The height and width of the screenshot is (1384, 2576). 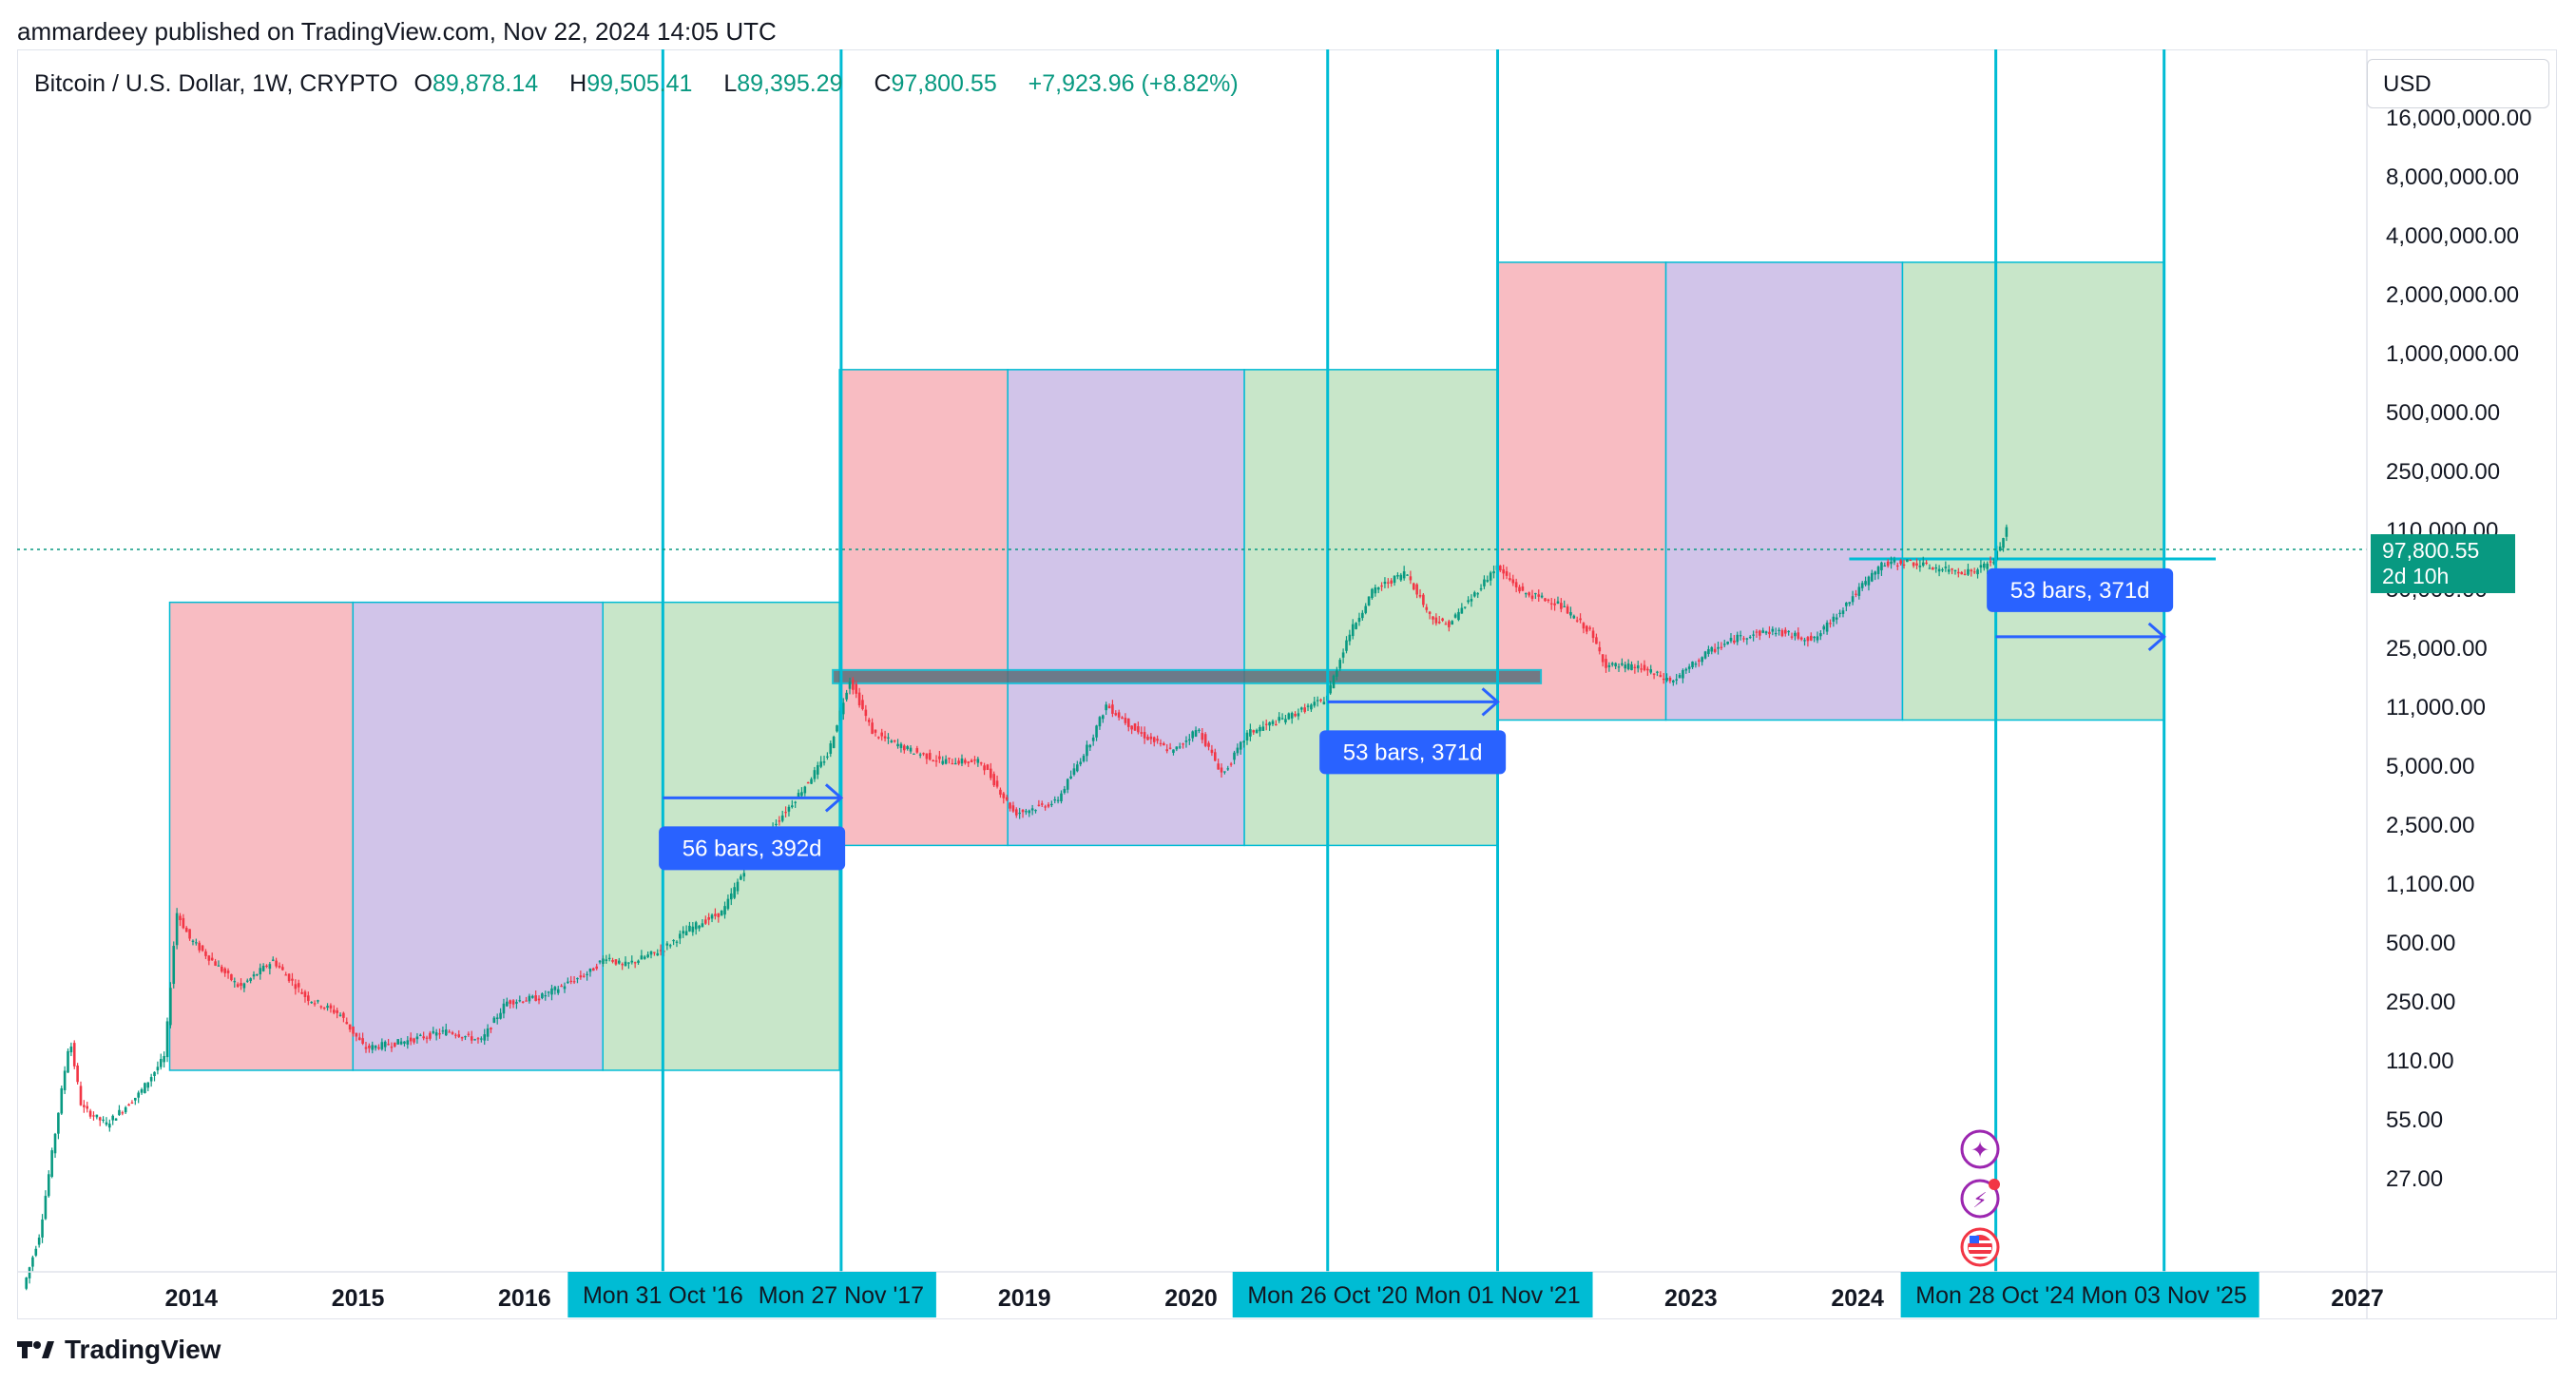 What do you see at coordinates (2458, 83) in the screenshot?
I see `currency-button: USD` at bounding box center [2458, 83].